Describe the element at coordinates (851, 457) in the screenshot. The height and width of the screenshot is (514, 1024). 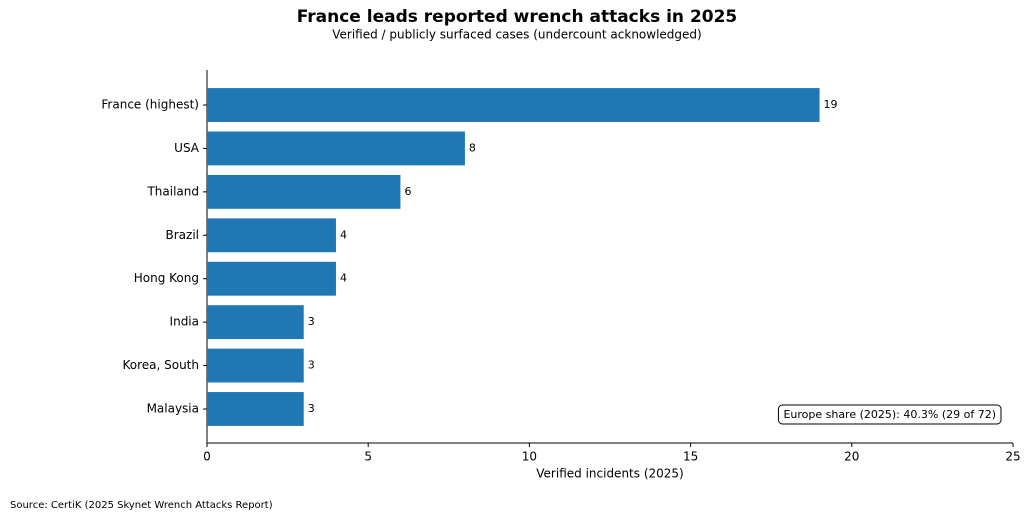
I see `x-tick-label: 20` at that location.